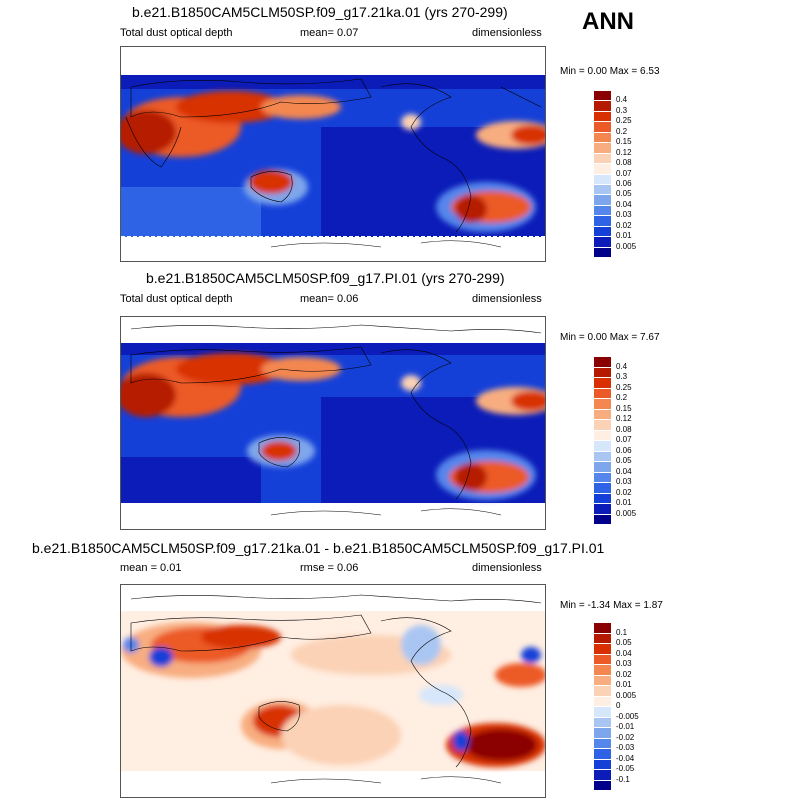 This screenshot has height=800, width=800. Describe the element at coordinates (329, 33) in the screenshot. I see `panel-1-center-label: mean= 0.07` at that location.